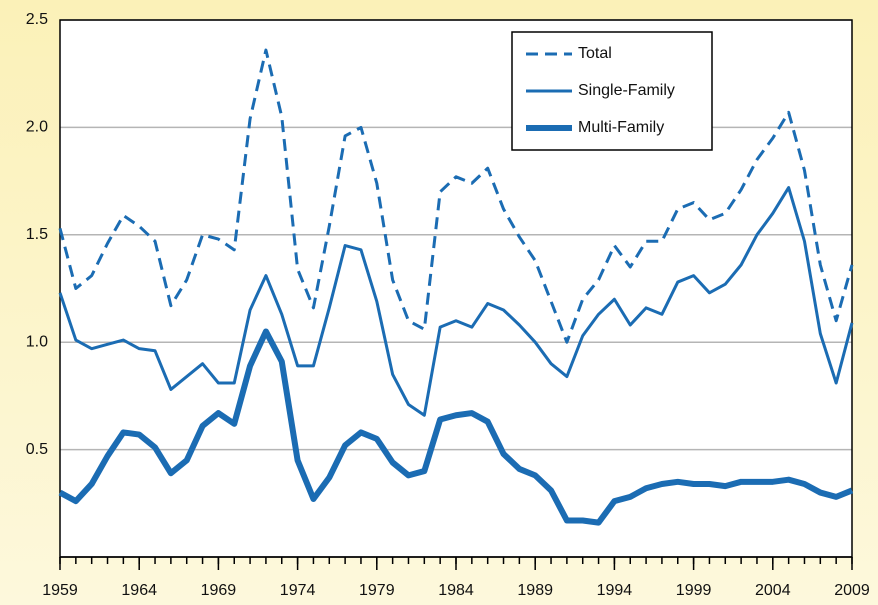 Image resolution: width=878 pixels, height=605 pixels. Describe the element at coordinates (377, 590) in the screenshot. I see `x-tick-label: 1979` at that location.